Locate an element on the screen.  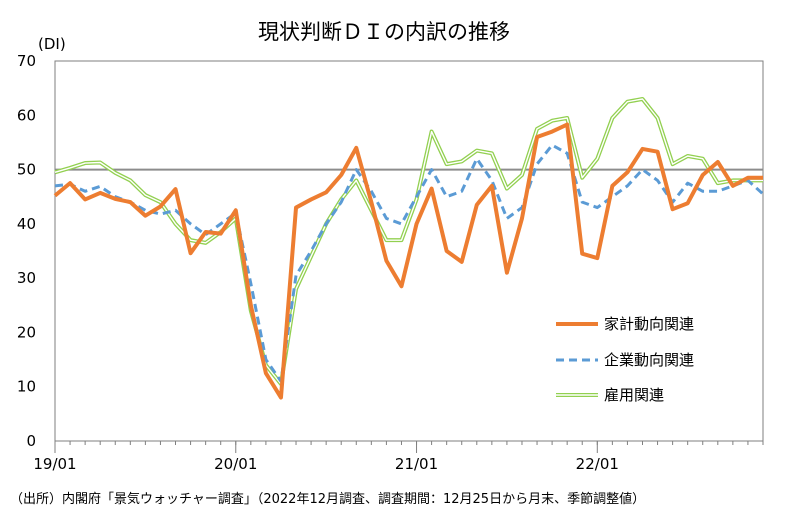
y-tick-label: 60 is located at coordinates (26, 115).